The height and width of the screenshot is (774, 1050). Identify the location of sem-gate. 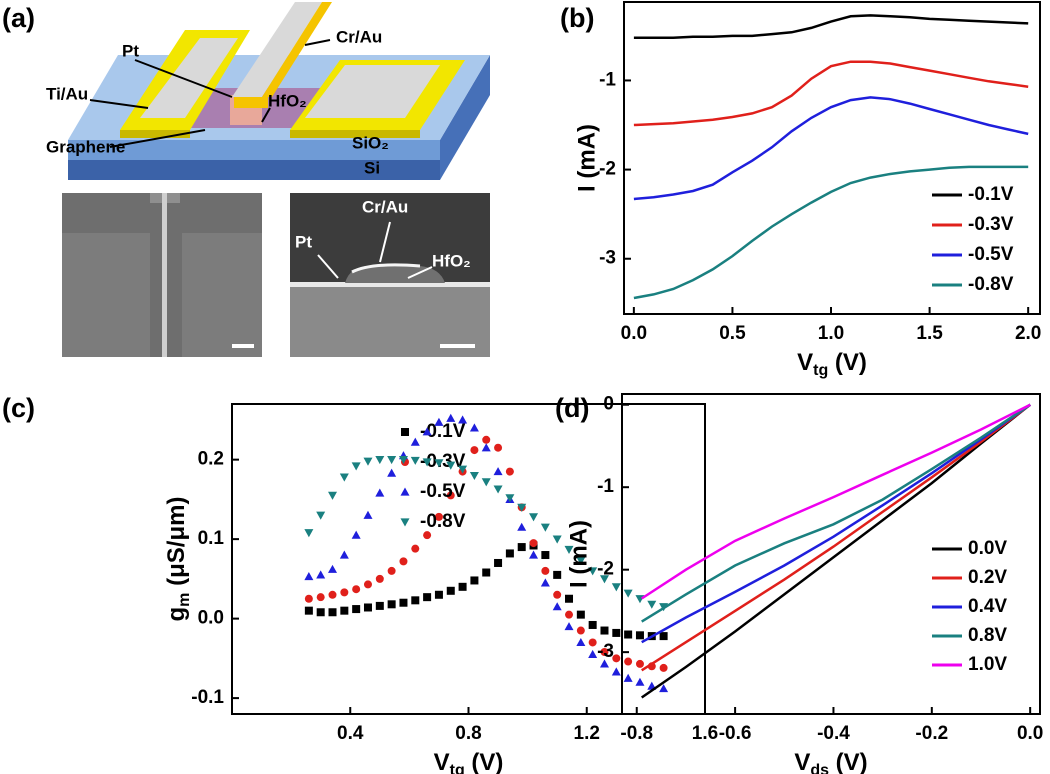
(395, 274).